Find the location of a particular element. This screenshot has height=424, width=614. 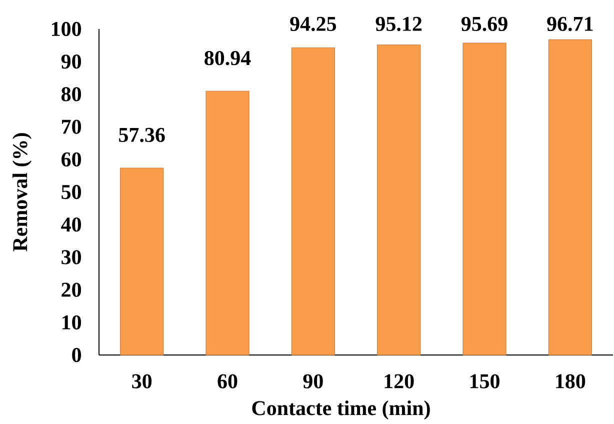

y-axis-title: Removal (%) is located at coordinates (22, 192).